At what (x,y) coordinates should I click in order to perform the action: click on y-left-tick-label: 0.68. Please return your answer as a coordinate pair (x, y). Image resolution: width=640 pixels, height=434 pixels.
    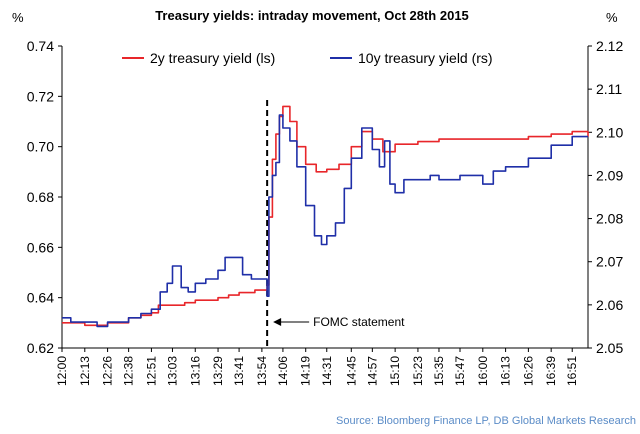
    Looking at the image, I should click on (40, 197).